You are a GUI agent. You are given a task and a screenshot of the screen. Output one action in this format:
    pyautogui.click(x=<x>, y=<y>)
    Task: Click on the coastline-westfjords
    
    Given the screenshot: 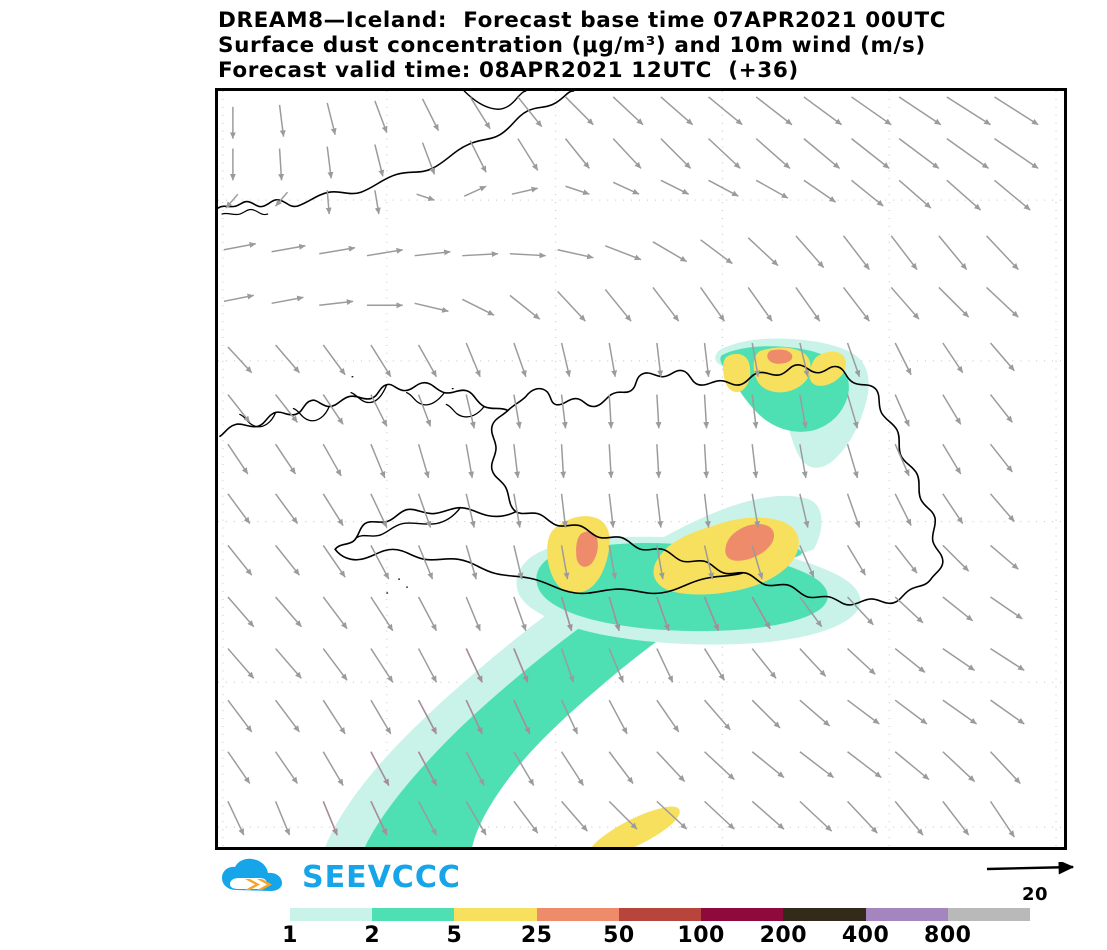 What is the action you would take?
    pyautogui.click(x=364, y=409)
    